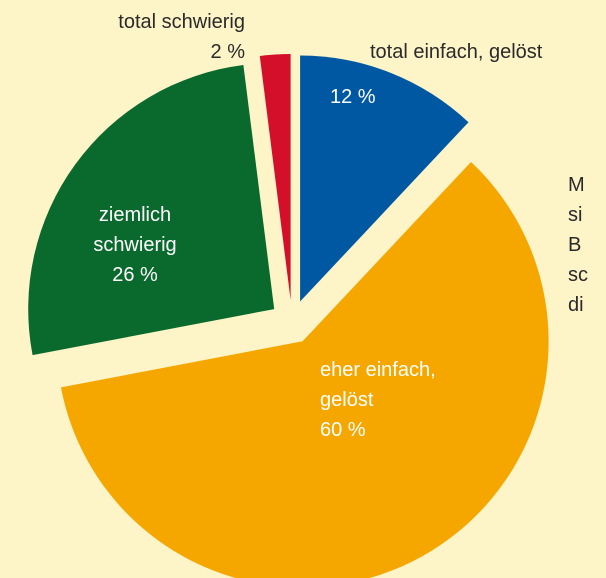  What do you see at coordinates (227, 52) in the screenshot?
I see `value-label: 2 %` at bounding box center [227, 52].